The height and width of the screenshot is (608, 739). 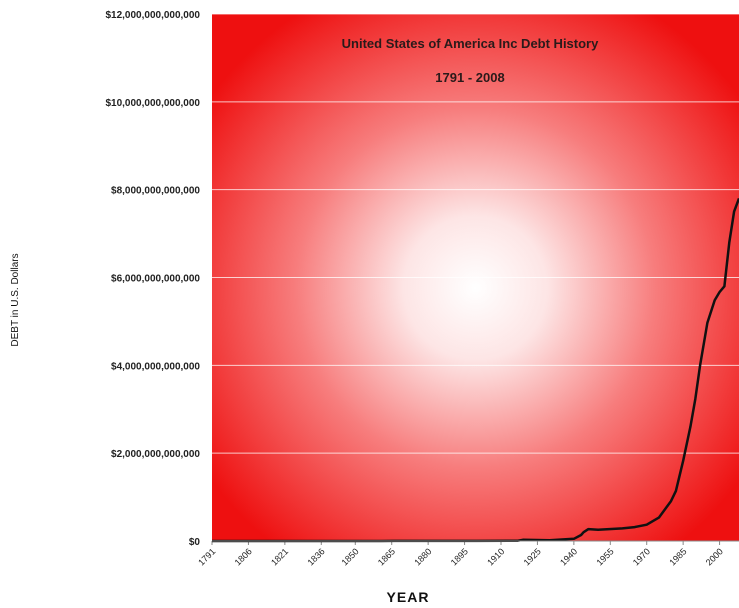 What do you see at coordinates (206, 556) in the screenshot?
I see `x-tick-label-0: 1791` at bounding box center [206, 556].